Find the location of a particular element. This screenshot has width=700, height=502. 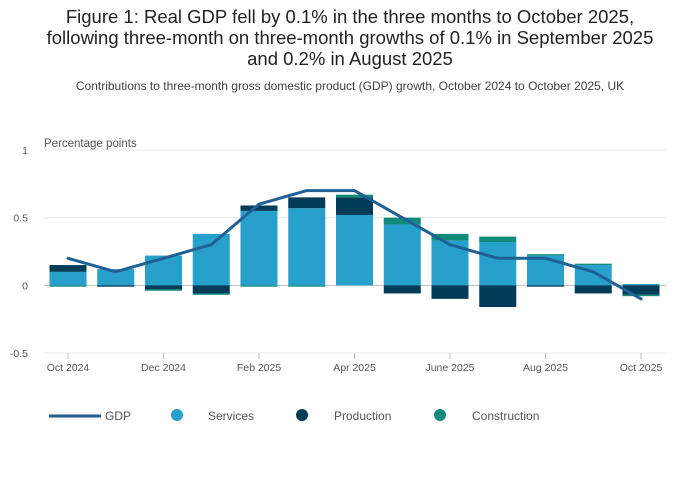

legend-item-services: Services is located at coordinates (212, 416).